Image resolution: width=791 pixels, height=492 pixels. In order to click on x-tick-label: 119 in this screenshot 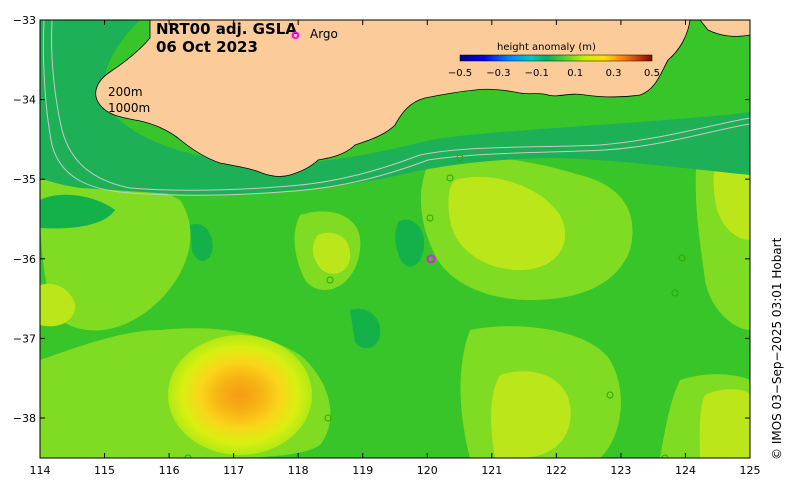, I will do `click(362, 470)`.